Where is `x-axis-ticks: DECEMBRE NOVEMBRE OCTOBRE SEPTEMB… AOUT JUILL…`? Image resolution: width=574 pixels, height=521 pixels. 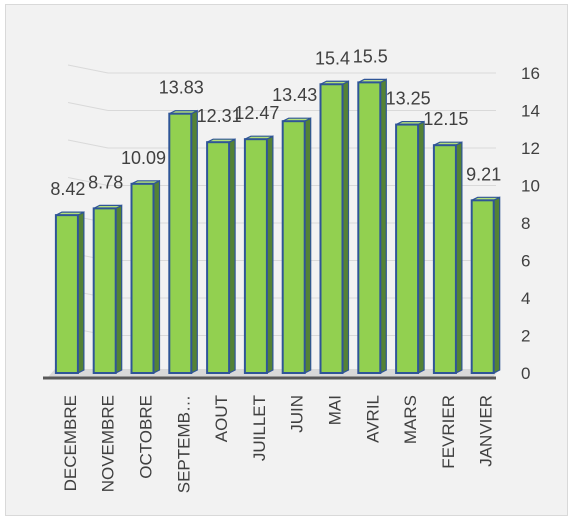 x-axis-ticks: DECEMBRE NOVEMBRE OCTOBRE SEPTEMB… AOUT JUILL… is located at coordinates (278, 444).